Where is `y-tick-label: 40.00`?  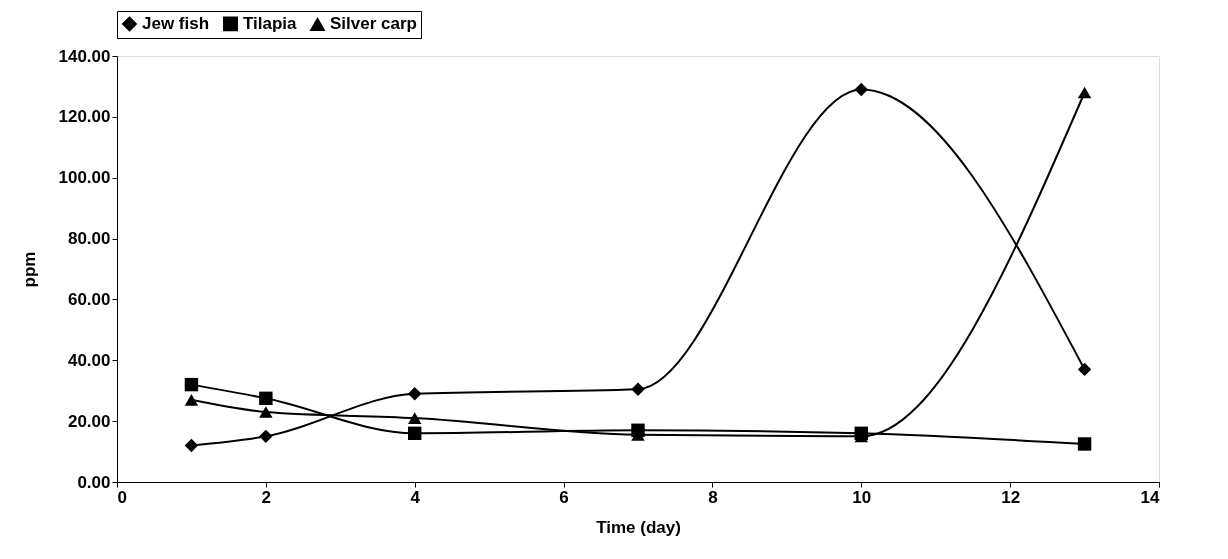
y-tick-label: 40.00 is located at coordinates (89, 360).